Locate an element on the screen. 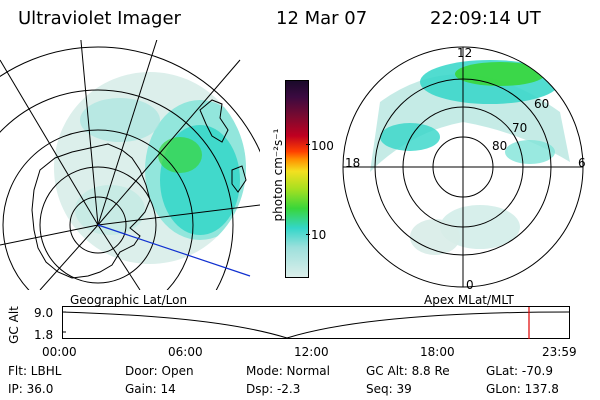 The height and width of the screenshot is (400, 600). status-door: Door: Open is located at coordinates (159, 371).